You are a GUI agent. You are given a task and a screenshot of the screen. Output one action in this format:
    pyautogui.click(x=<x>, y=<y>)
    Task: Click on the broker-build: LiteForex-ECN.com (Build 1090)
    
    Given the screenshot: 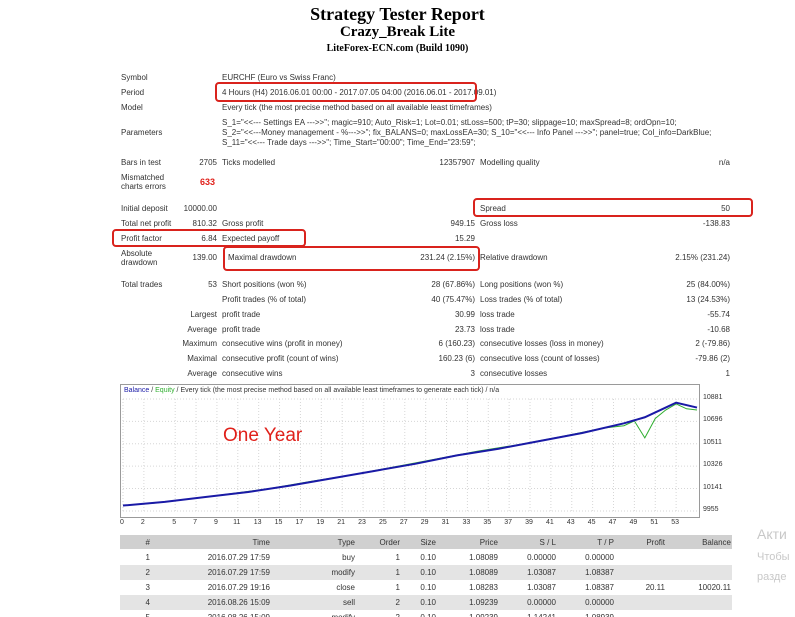 What is the action you would take?
    pyautogui.click(x=397, y=48)
    